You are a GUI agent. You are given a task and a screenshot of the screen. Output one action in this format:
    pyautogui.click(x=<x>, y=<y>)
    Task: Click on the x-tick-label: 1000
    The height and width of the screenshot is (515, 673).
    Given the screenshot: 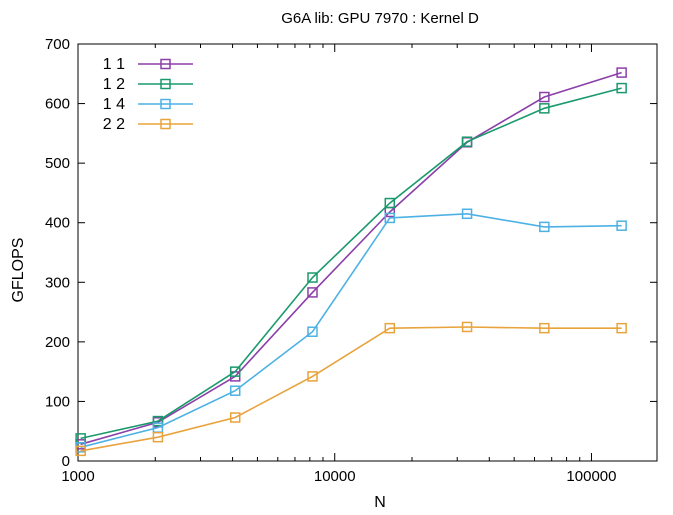 What is the action you would take?
    pyautogui.click(x=77, y=476)
    